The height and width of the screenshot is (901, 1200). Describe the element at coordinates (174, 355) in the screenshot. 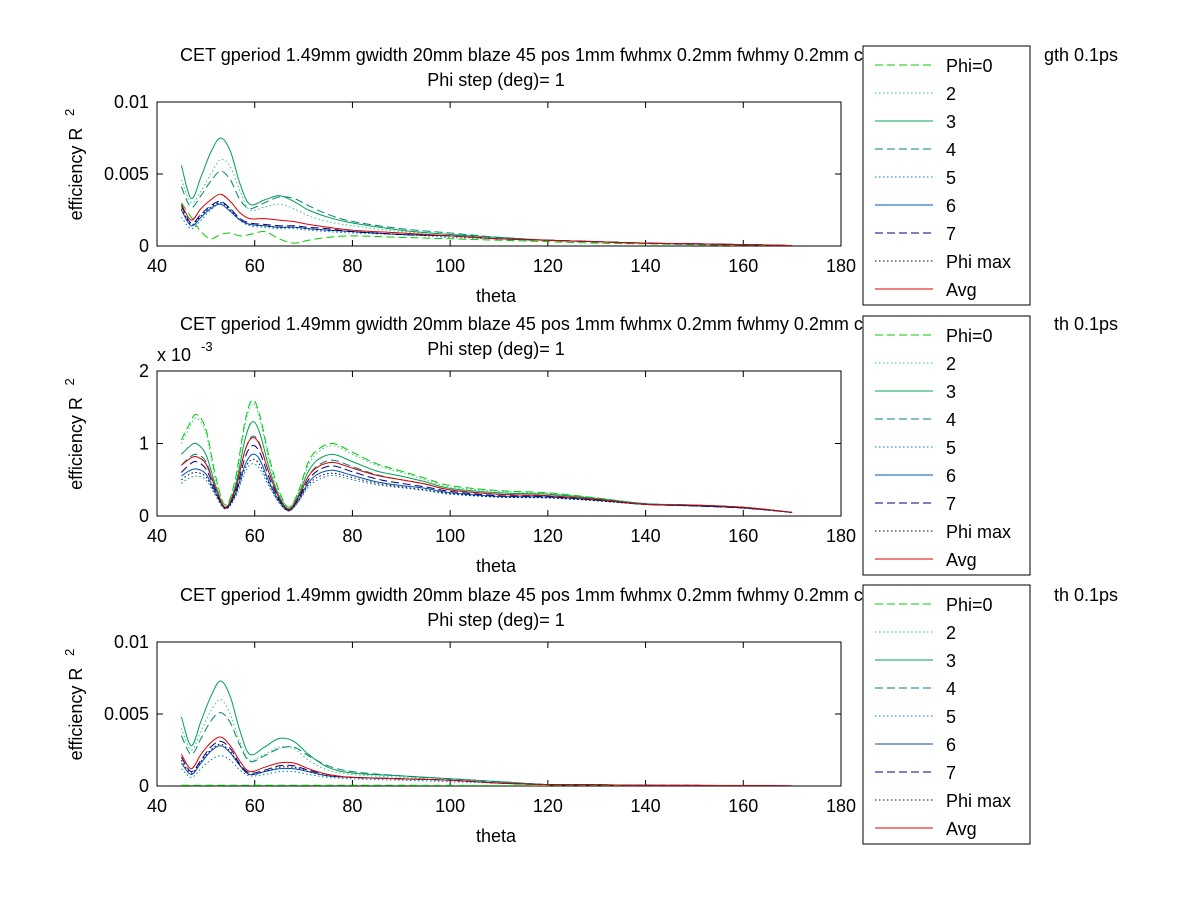

I see `y-exponent: x 10` at that location.